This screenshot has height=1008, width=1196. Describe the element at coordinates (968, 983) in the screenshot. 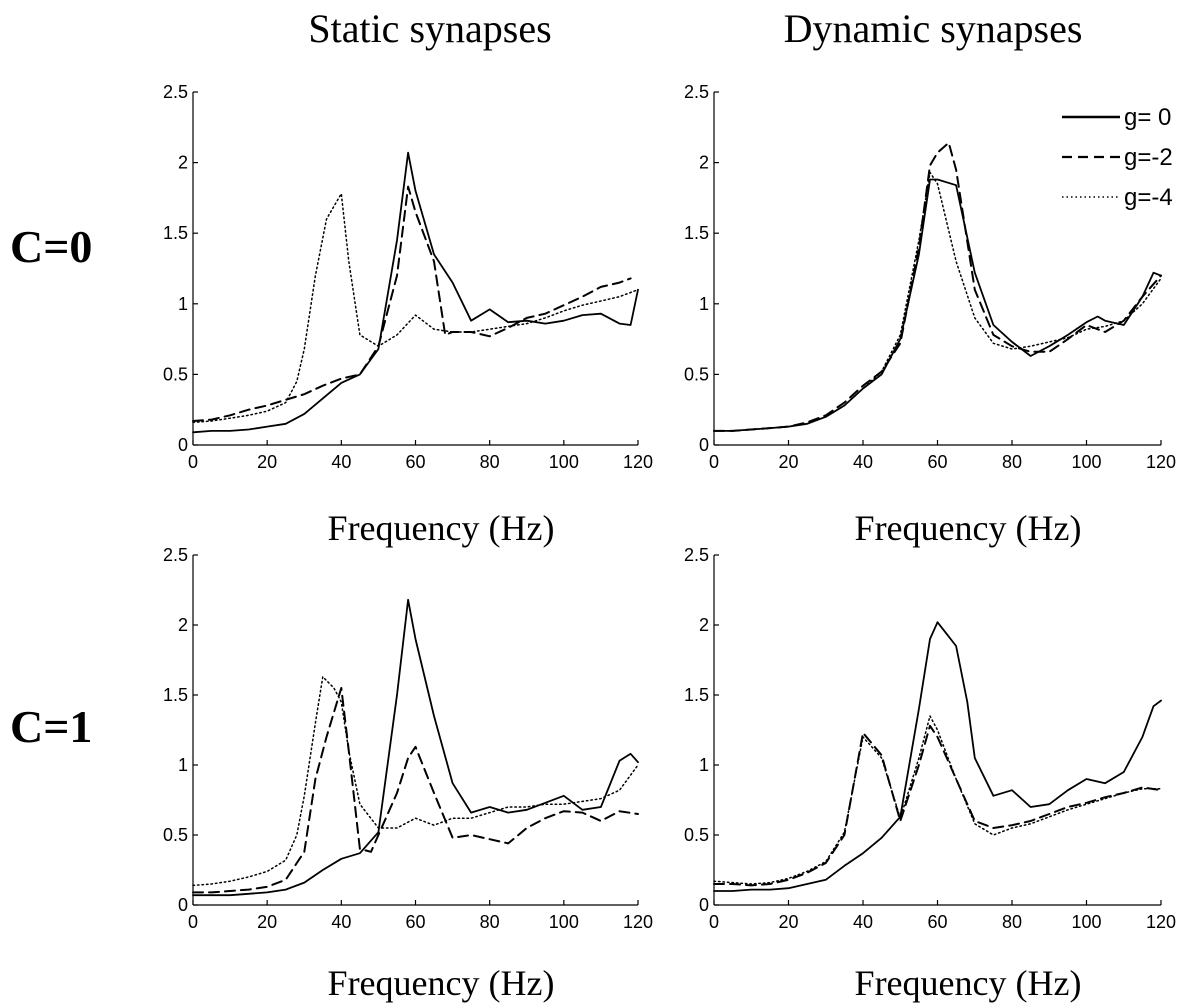

I see `x-axis-label-c1-dynamic: Frequency (Hz)` at that location.